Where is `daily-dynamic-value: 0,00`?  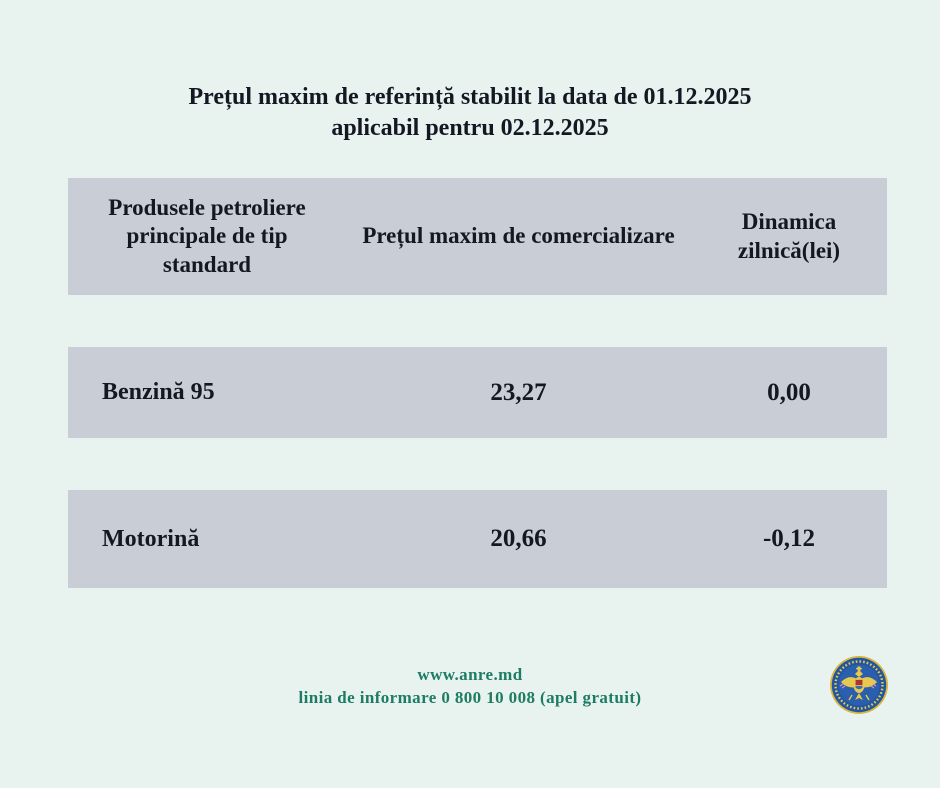 daily-dynamic-value: 0,00 is located at coordinates (789, 392).